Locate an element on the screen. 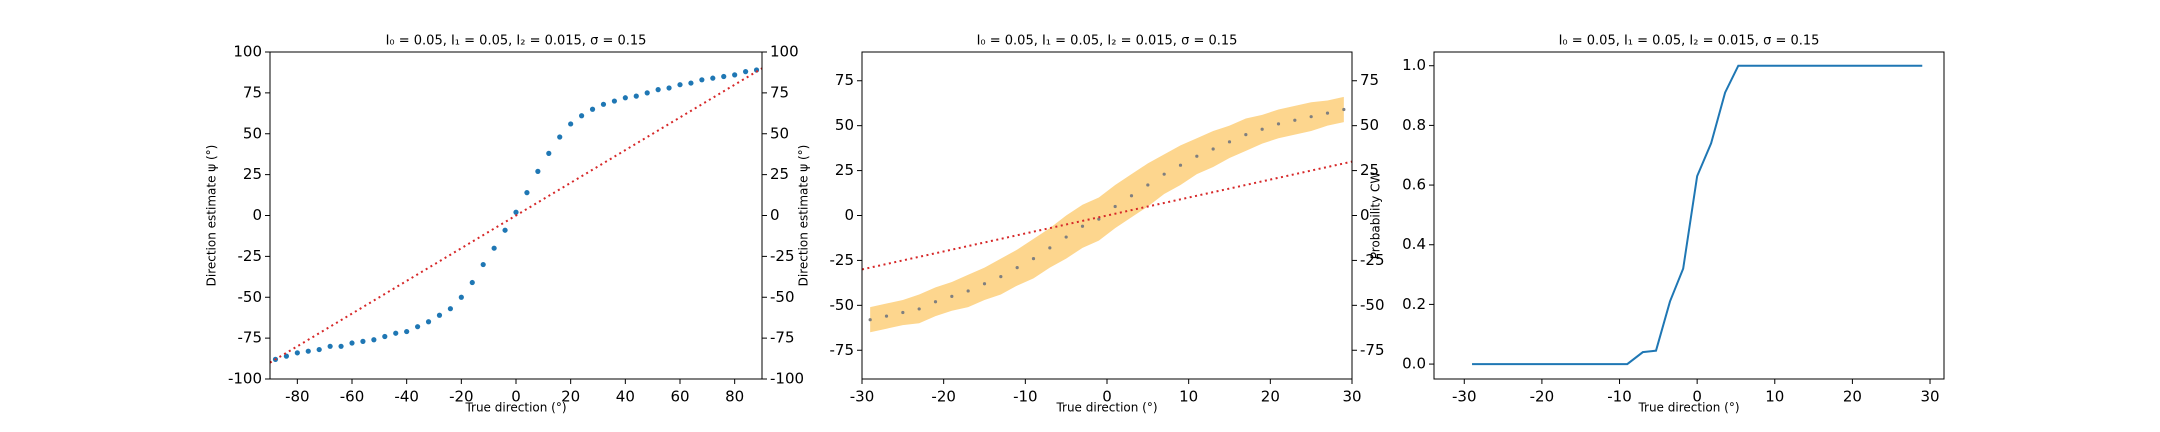 This screenshot has width=2160, height=432. x-tick-label: 80 is located at coordinates (734, 397).